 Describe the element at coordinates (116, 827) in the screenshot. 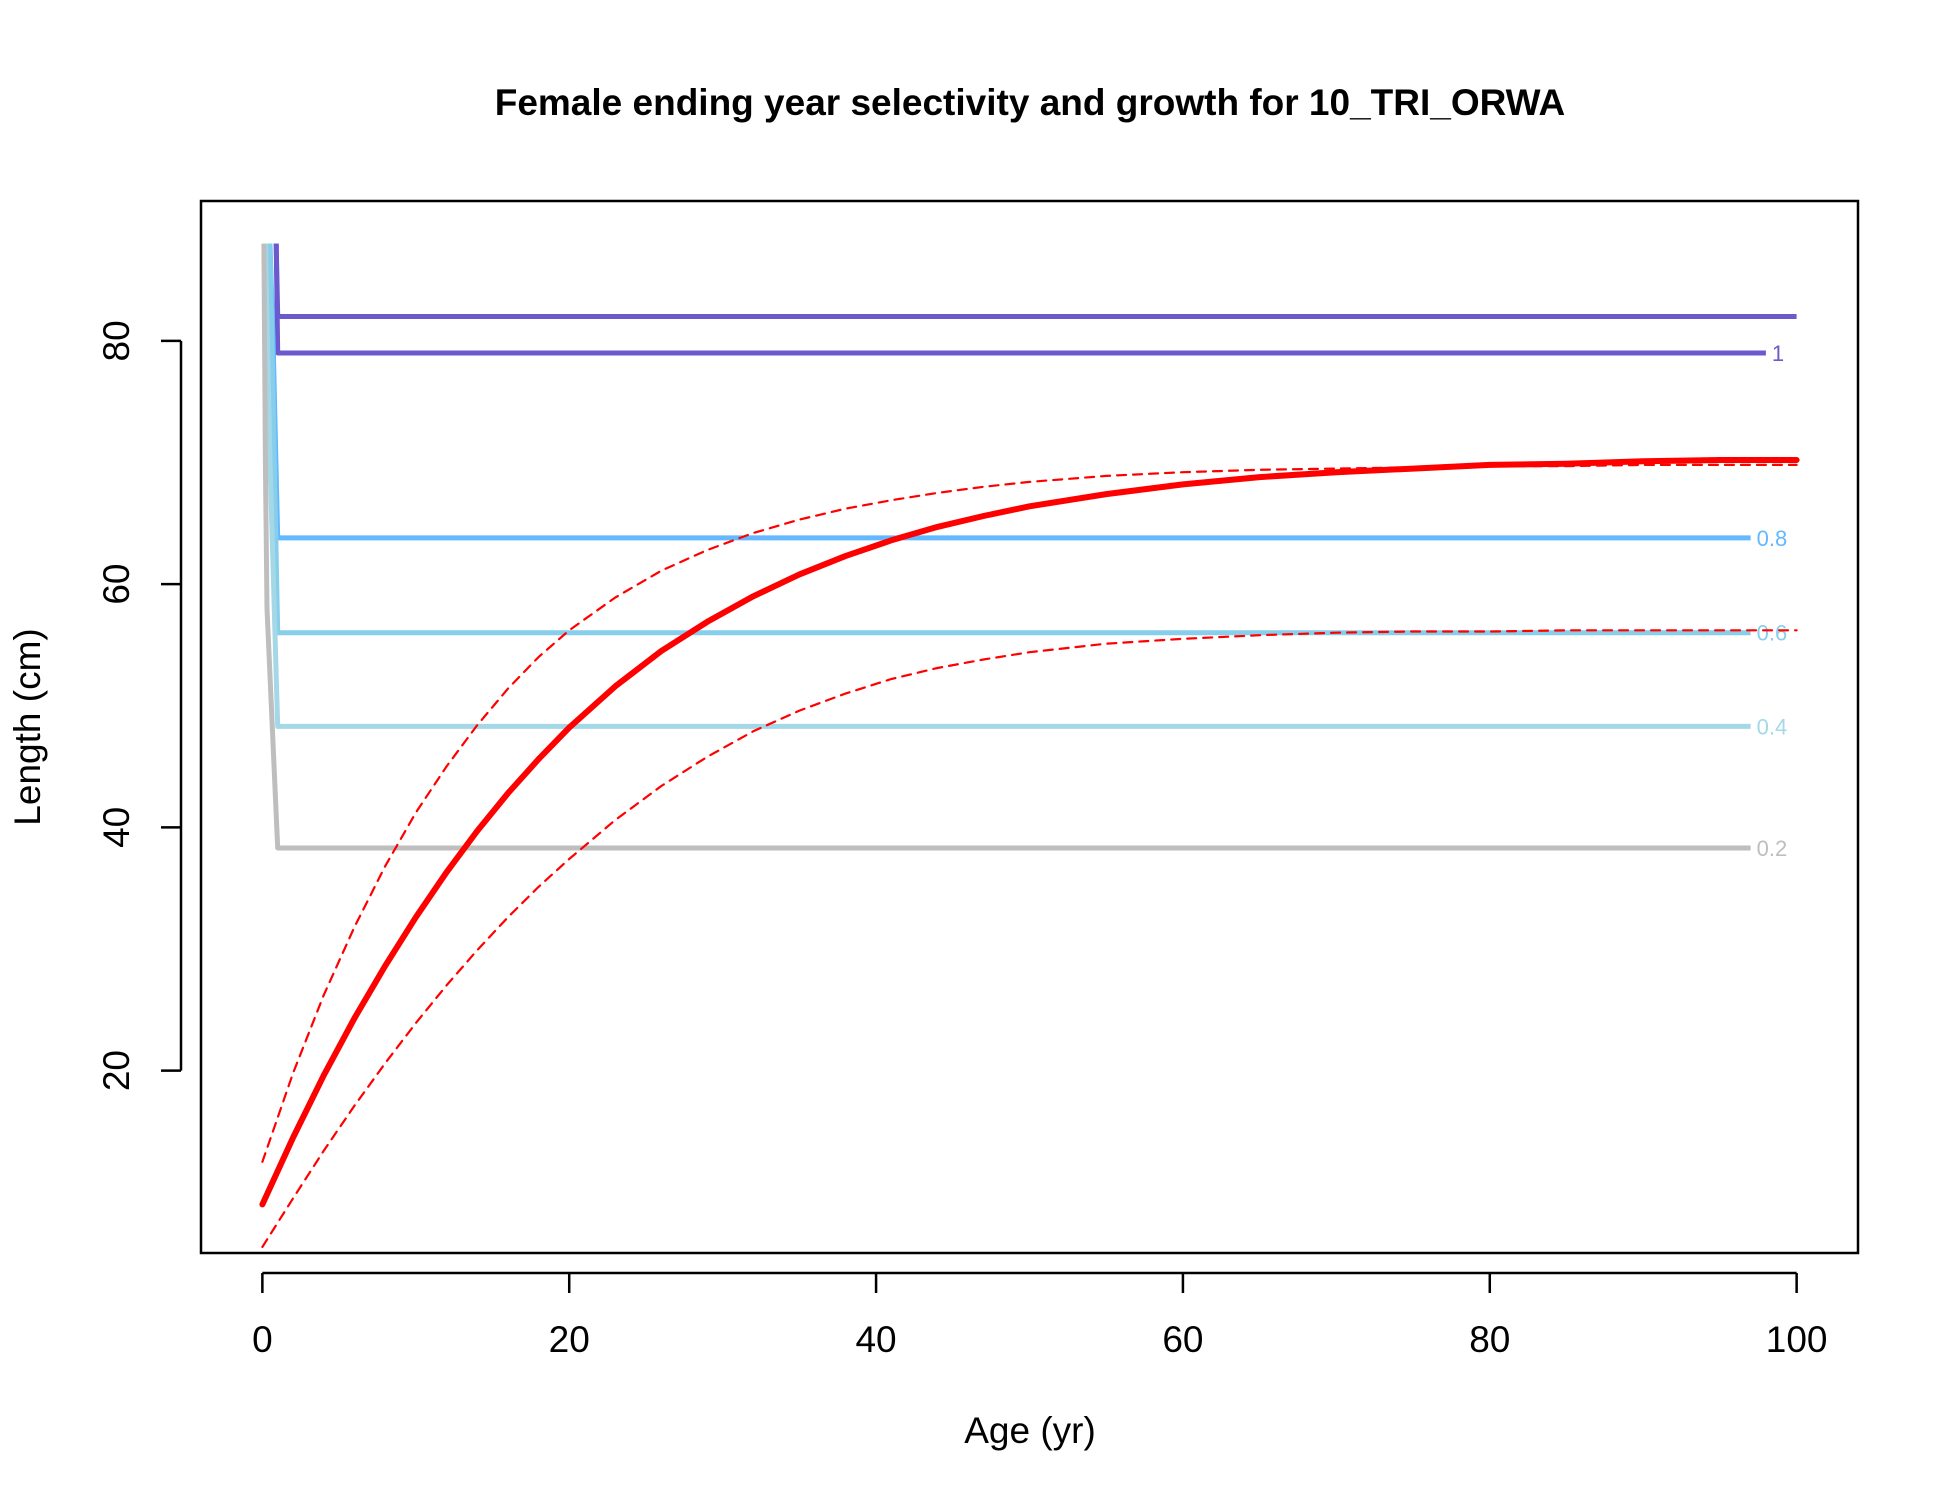

I see `y-tick-label: 40` at that location.